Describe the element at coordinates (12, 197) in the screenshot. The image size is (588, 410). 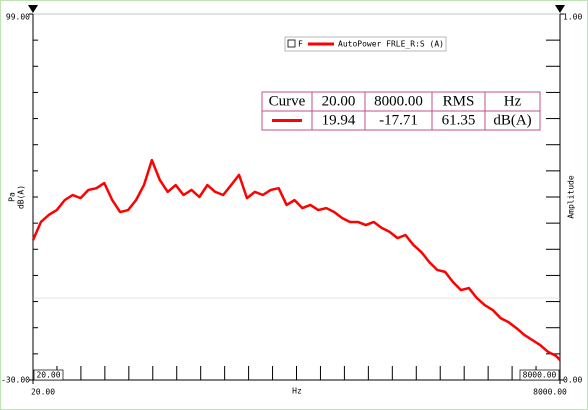
I see `y-axis-label: Pa` at that location.